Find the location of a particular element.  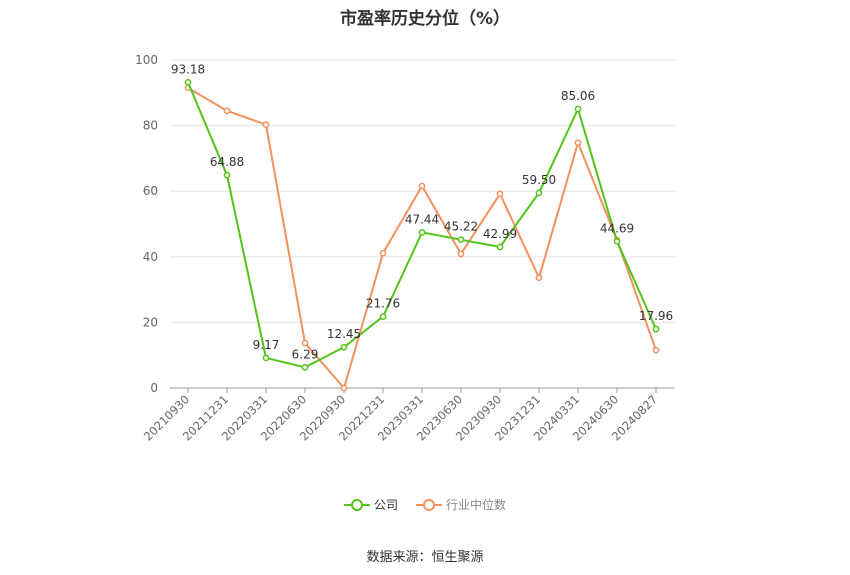

data-label-company: 59.50 is located at coordinates (539, 180).